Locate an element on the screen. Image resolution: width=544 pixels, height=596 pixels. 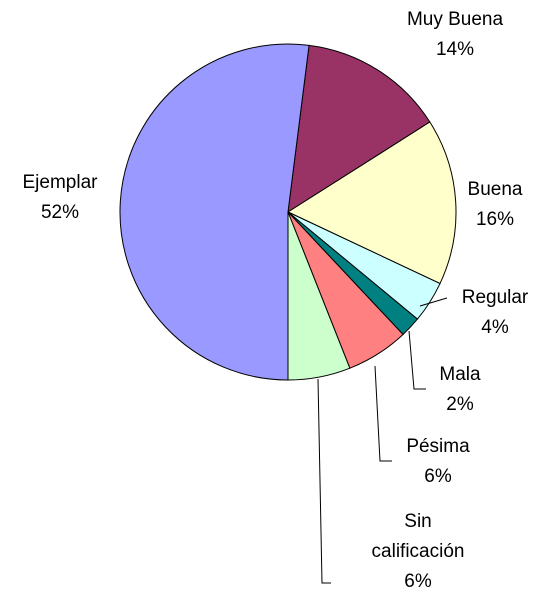
category-label: Muy Buena is located at coordinates (455, 19).